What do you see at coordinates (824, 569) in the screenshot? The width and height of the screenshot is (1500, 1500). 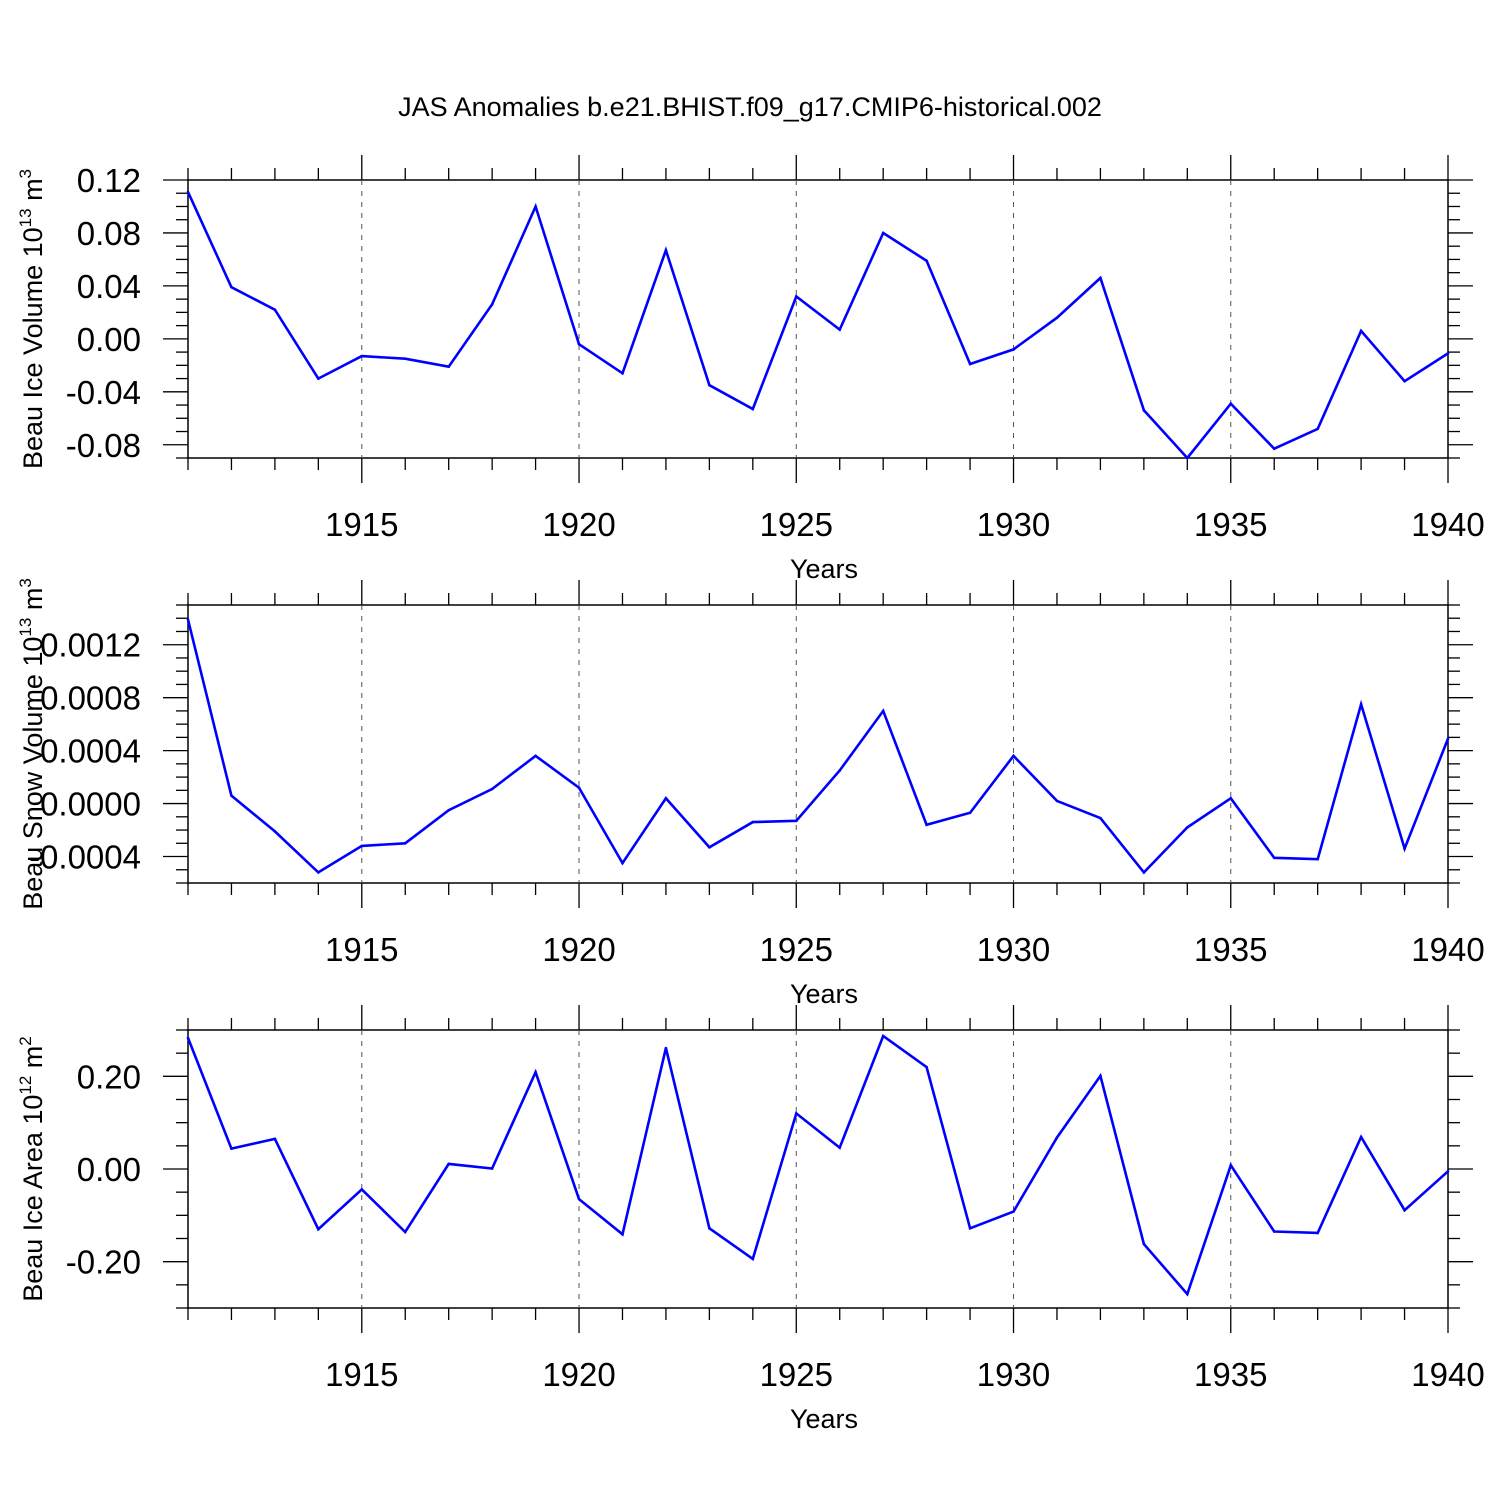 I see `x-axis-label: Years` at bounding box center [824, 569].